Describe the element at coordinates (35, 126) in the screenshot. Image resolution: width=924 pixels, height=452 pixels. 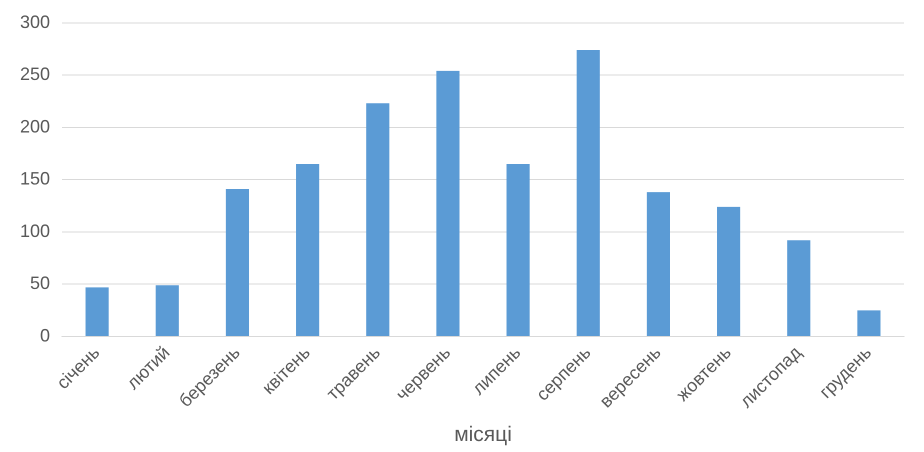
I see `y-tick-label: 200` at that location.